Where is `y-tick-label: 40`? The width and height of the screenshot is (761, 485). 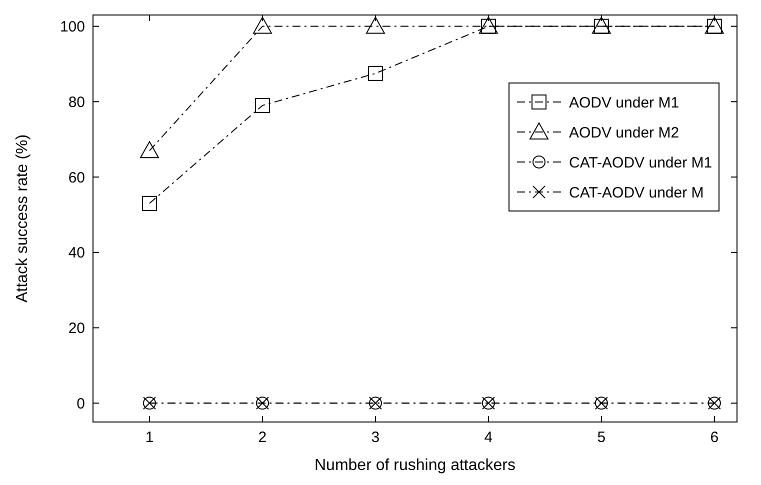 y-tick-label: 40 is located at coordinates (76, 253).